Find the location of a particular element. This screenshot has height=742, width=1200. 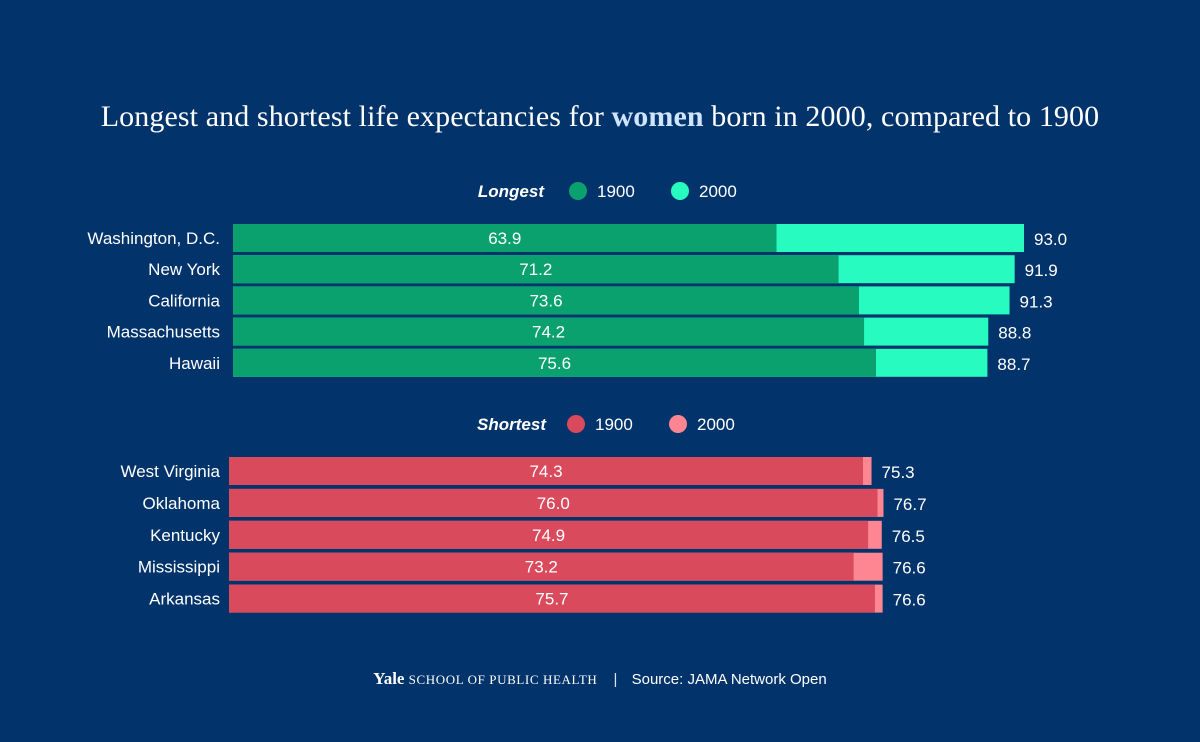

bar-1900-mississippi is located at coordinates (541, 566).